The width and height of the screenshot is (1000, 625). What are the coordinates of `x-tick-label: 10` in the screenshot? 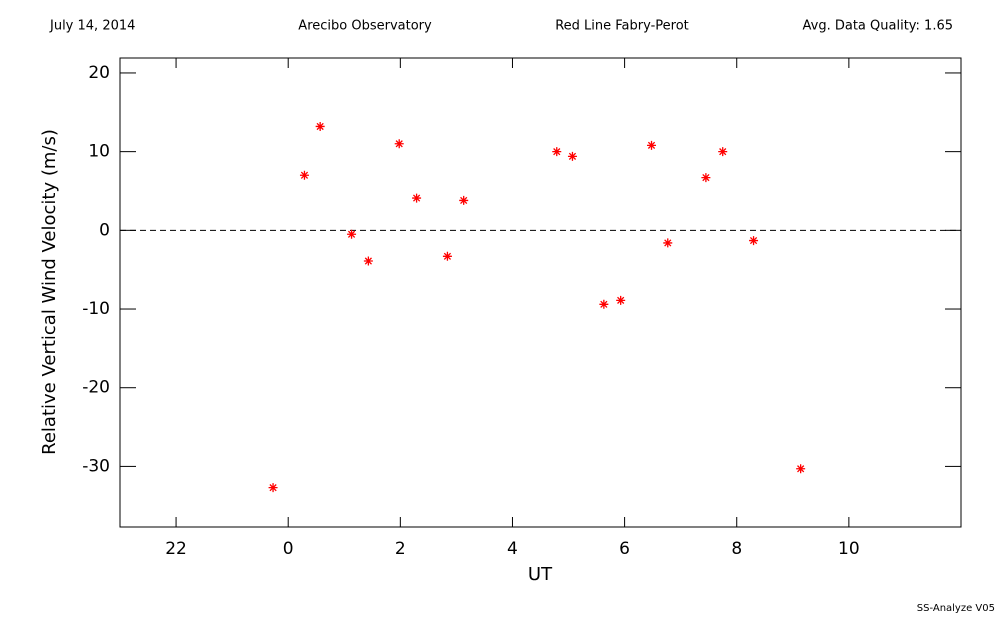 It's located at (849, 549).